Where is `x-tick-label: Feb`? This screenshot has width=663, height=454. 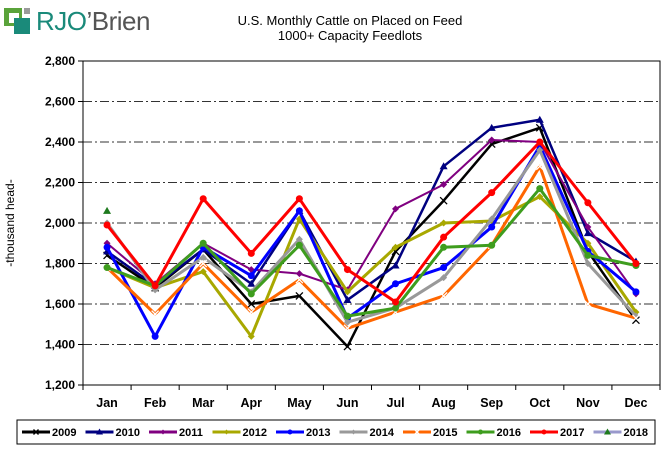
x-tick-label: Feb is located at coordinates (155, 403).